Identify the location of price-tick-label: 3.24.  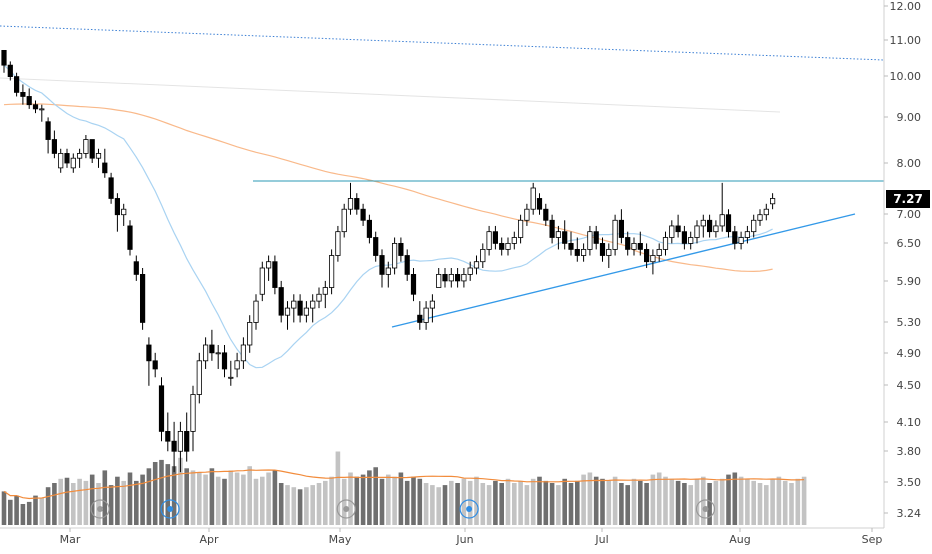
(909, 513).